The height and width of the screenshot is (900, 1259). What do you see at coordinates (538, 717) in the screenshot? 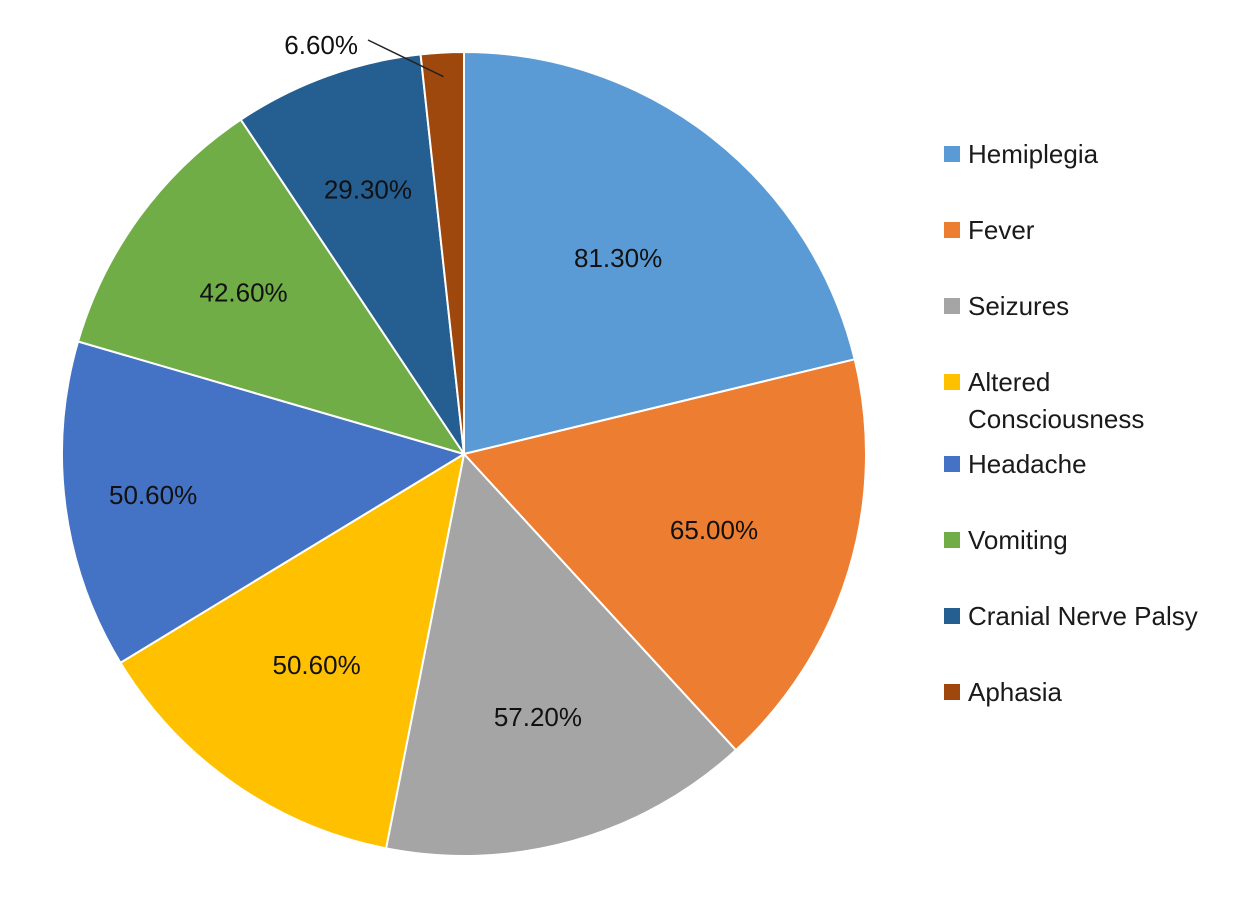
I see `data-label-seizures: 57.20%` at bounding box center [538, 717].